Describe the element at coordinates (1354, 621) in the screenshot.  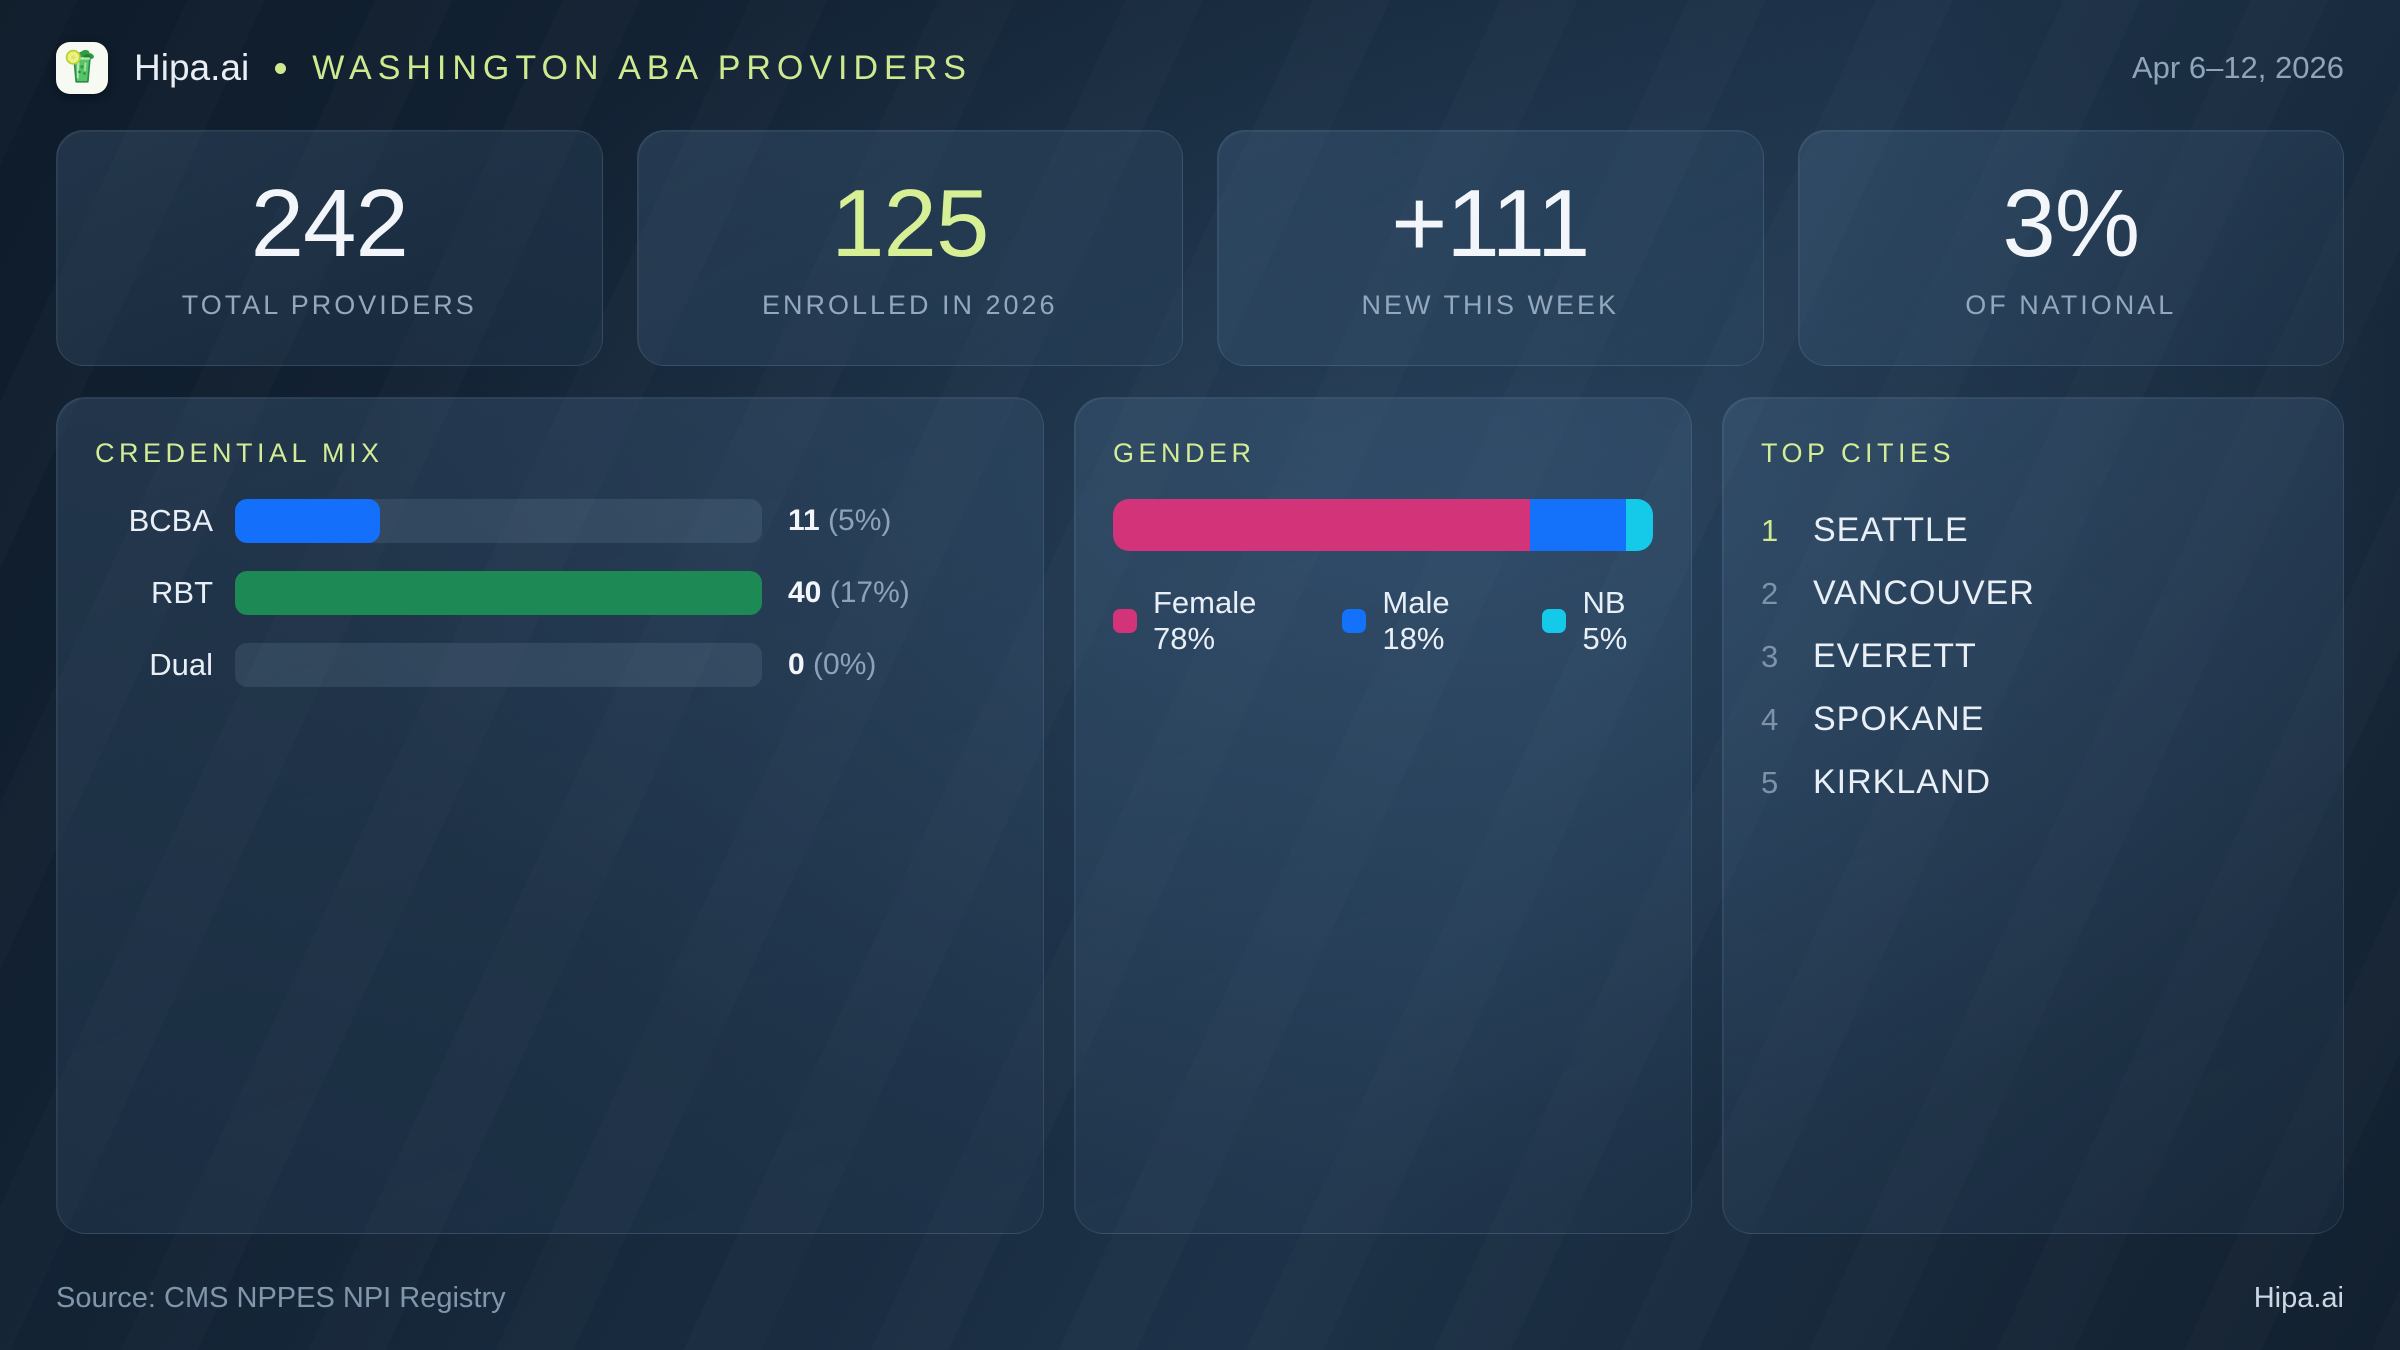
I see `legend-swatch-male` at that location.